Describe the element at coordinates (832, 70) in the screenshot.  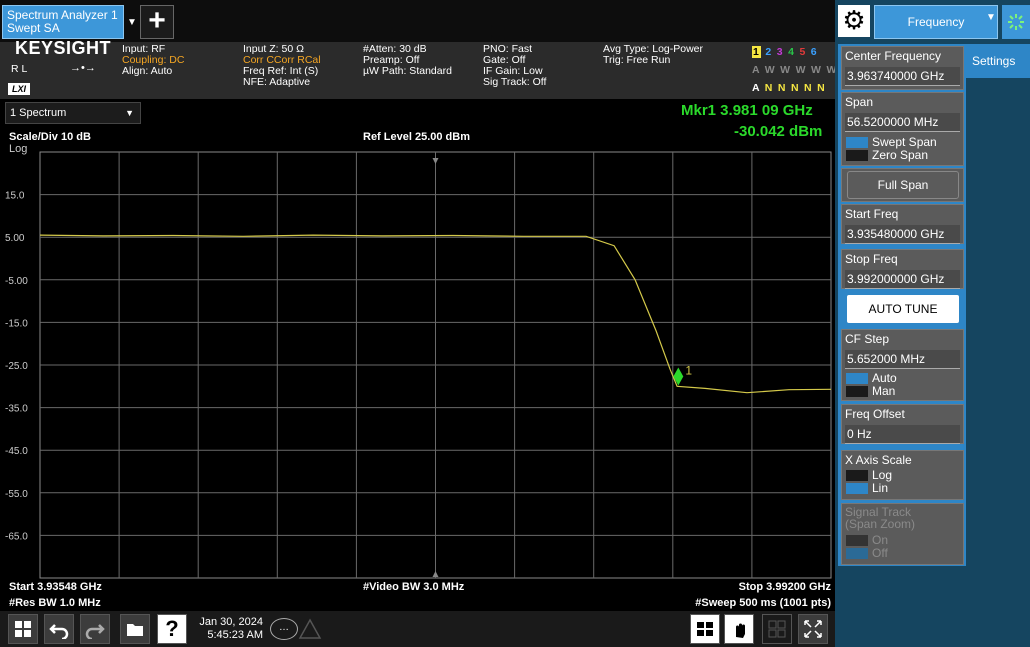
I see `trace-type-6: W` at that location.